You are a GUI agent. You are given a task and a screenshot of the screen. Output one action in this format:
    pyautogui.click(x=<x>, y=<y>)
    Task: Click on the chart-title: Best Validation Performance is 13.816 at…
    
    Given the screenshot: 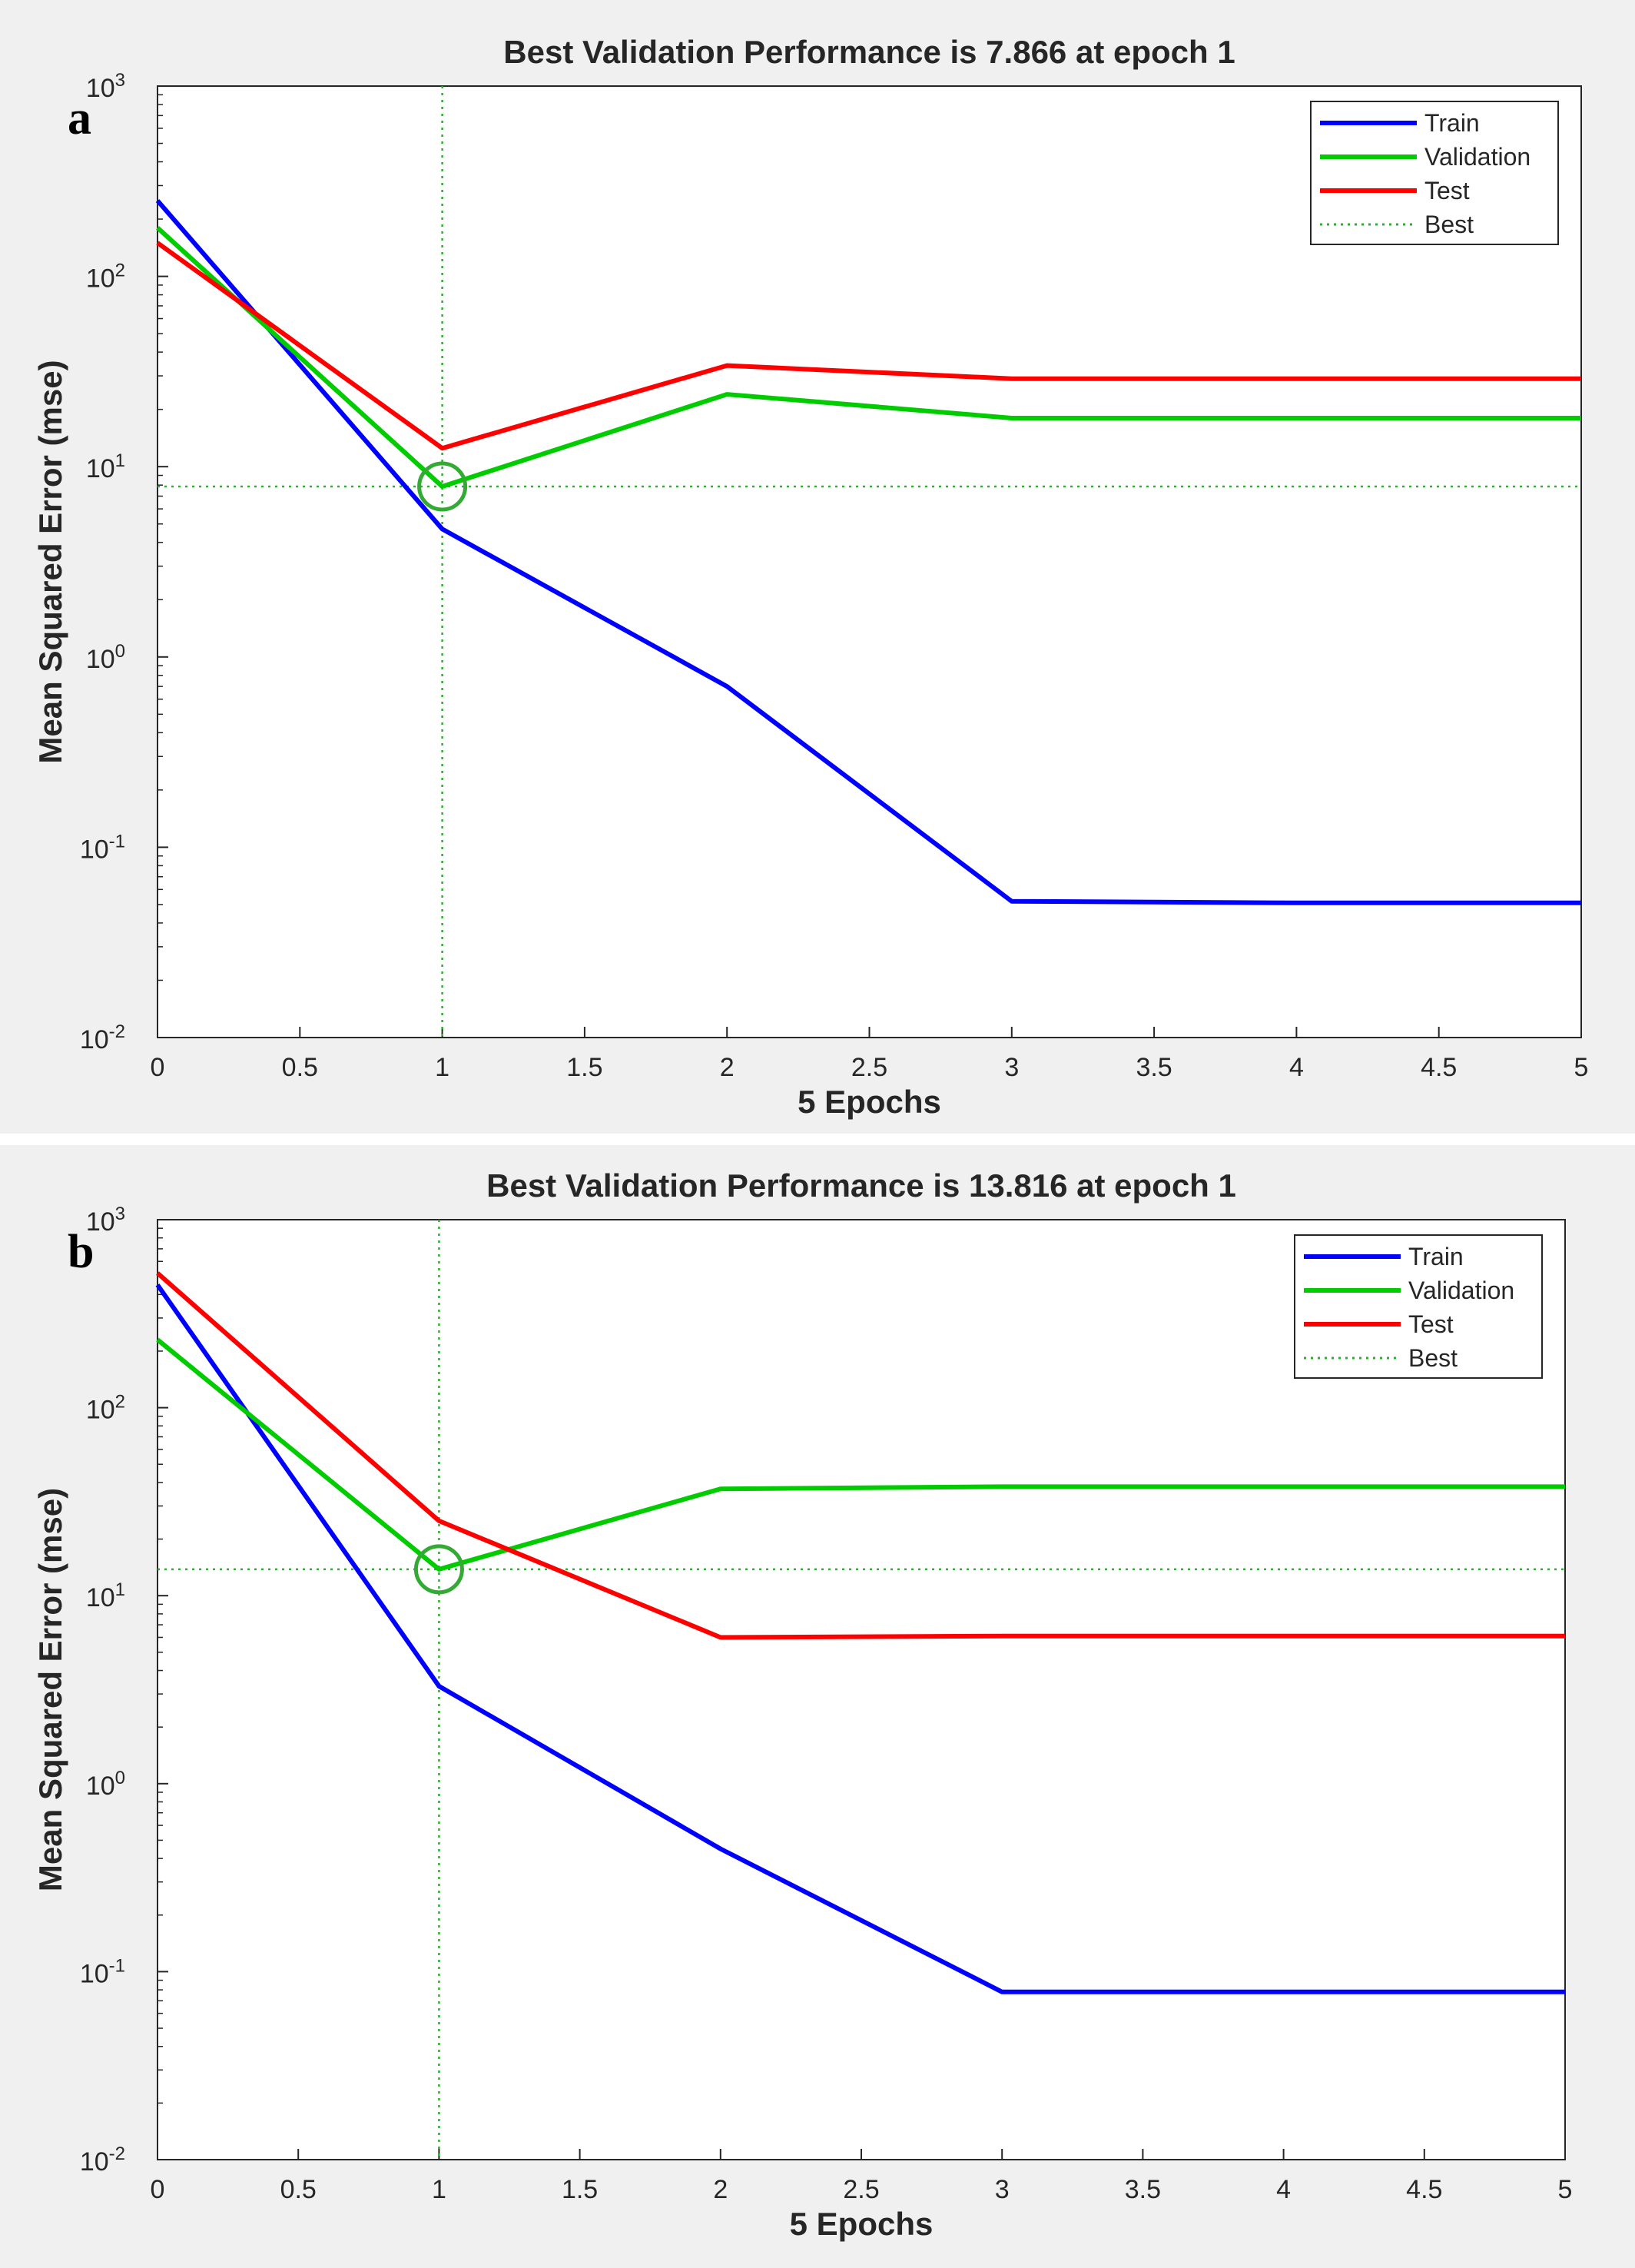 What is the action you would take?
    pyautogui.click(x=861, y=1185)
    